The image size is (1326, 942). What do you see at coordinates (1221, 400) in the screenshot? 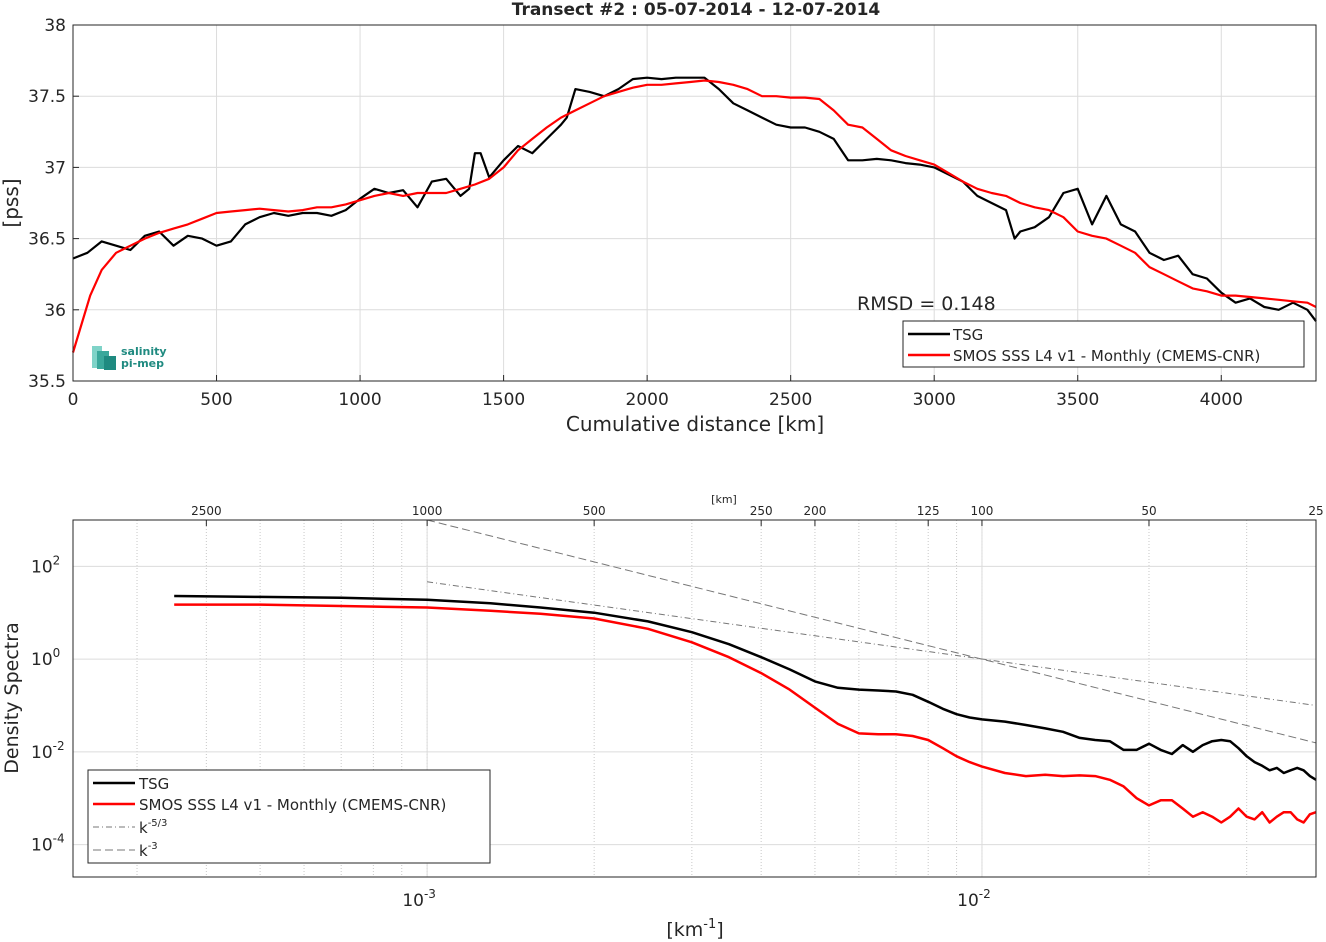
I see `top-x-tick-label: 4000` at bounding box center [1221, 400].